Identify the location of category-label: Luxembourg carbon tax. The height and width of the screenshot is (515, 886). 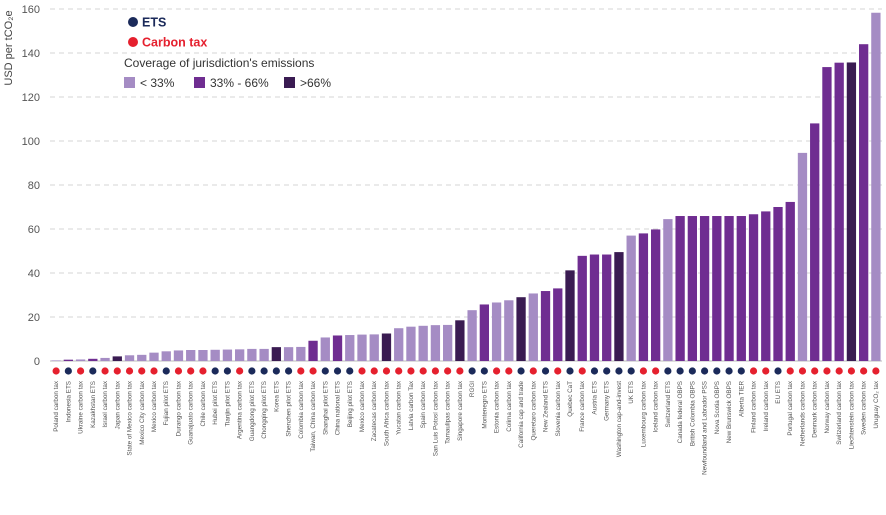
(643, 413).